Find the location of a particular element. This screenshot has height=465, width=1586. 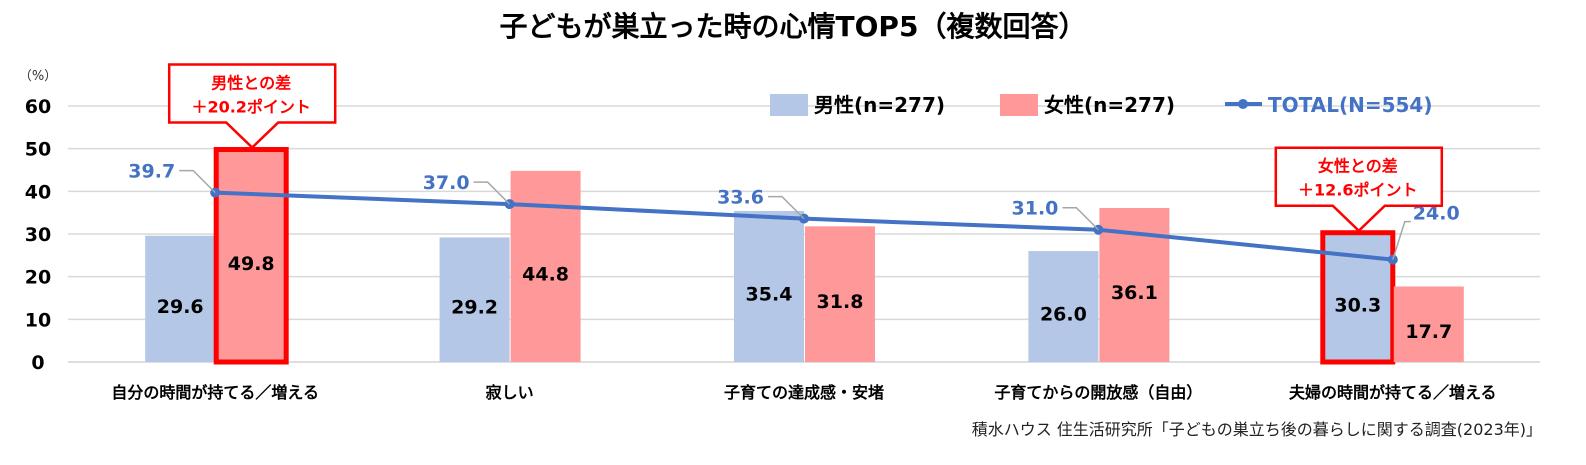

bar-value-label: 44.8 is located at coordinates (545, 274).